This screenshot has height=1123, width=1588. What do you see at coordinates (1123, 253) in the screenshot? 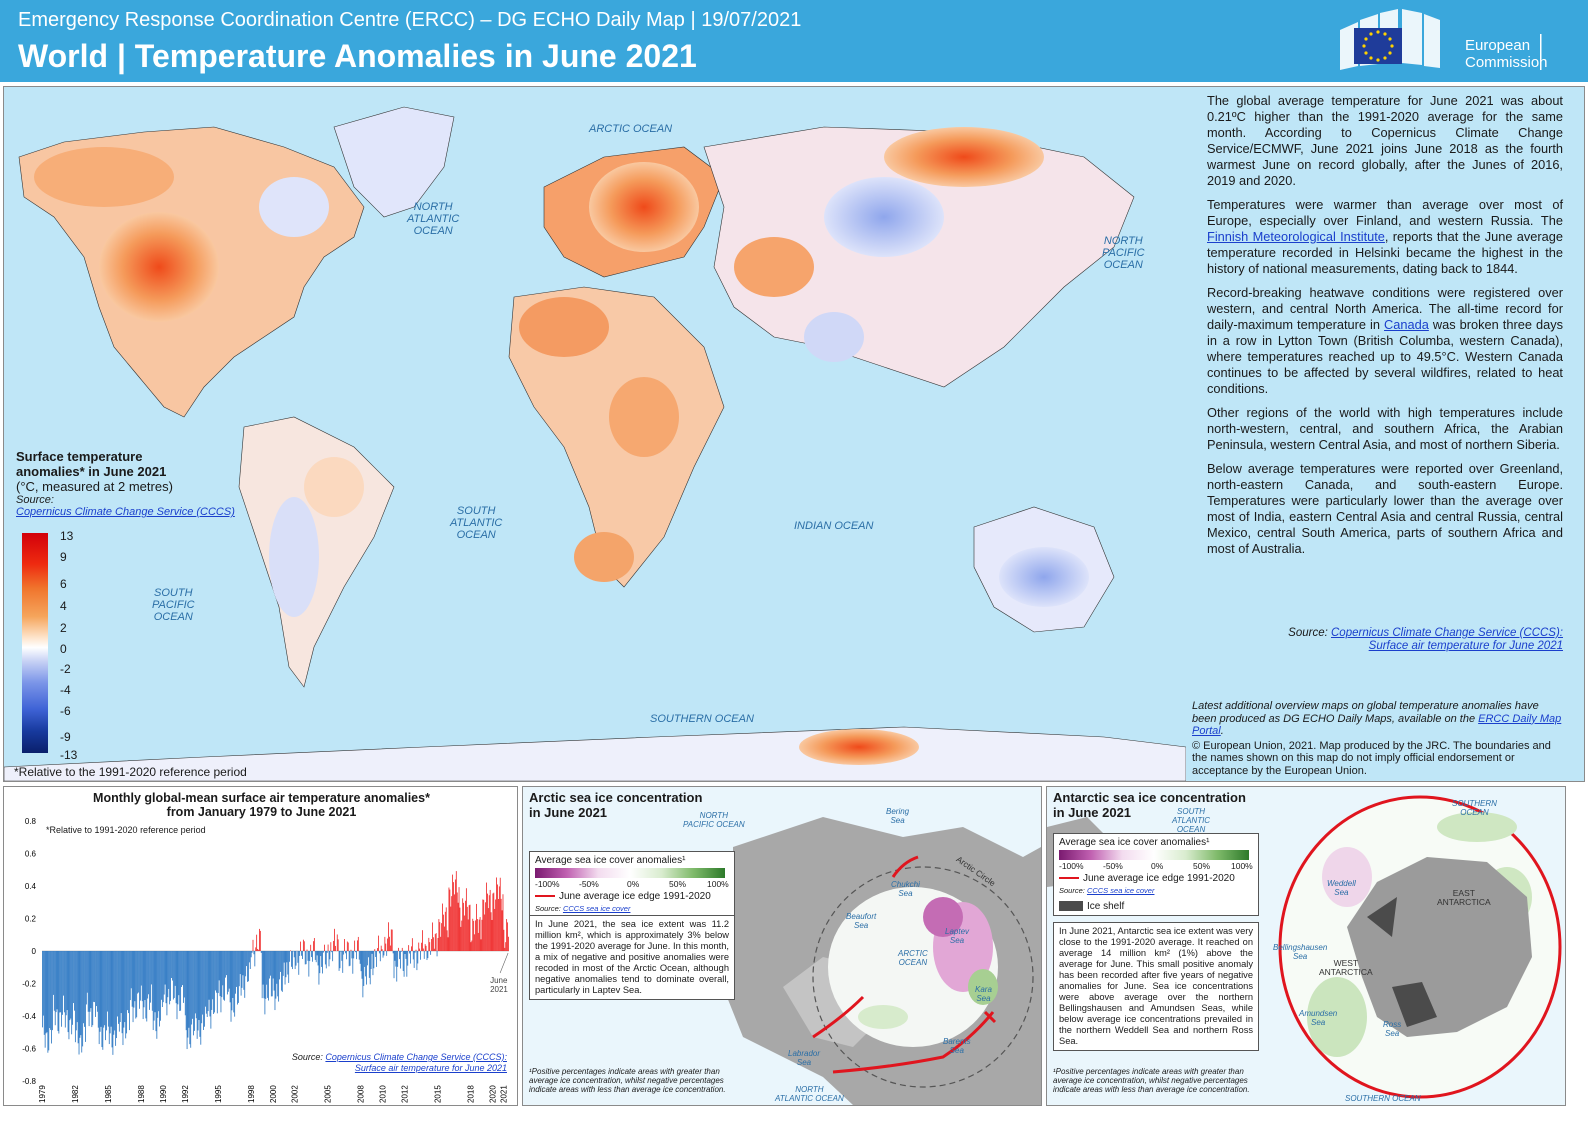
I see `label-north-pacific: NORTH PACIFIC OCEAN` at bounding box center [1123, 253].